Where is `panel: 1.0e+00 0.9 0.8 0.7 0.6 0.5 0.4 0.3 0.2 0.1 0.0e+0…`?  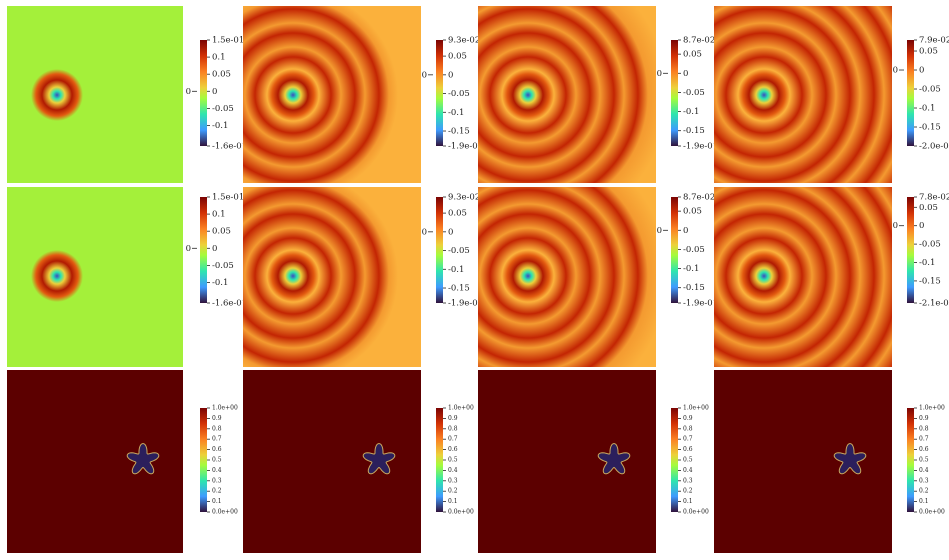
panel: 1.0e+00 0.9 0.8 0.7 0.6 0.5 0.4 0.3 0.2 0.1 0.0e+0… is located at coordinates (358, 461).